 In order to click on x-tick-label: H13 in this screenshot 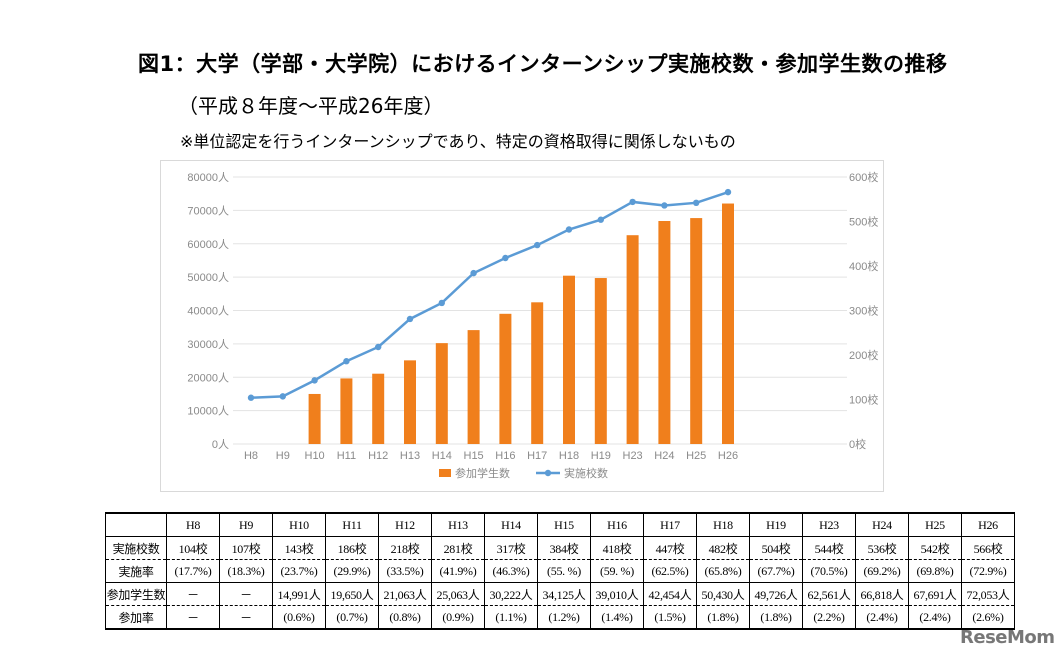, I will do `click(410, 456)`.